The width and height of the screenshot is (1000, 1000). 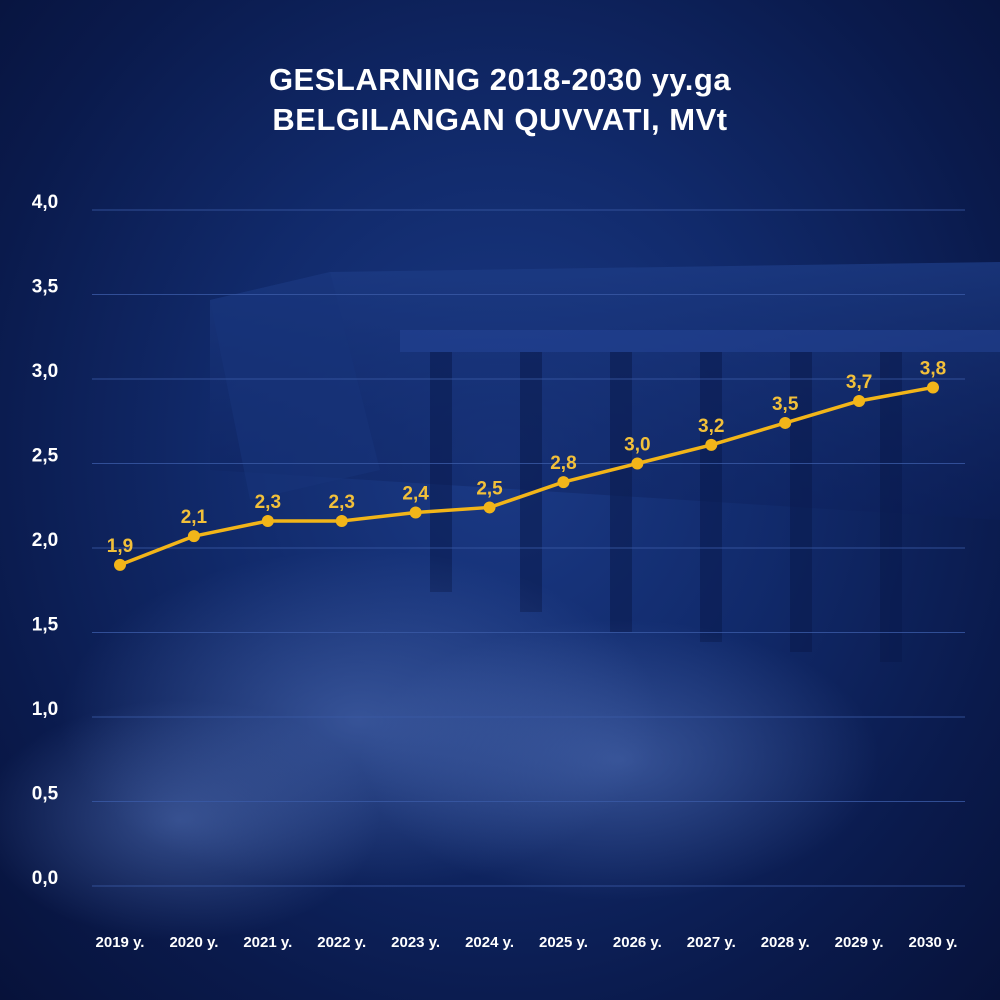 What do you see at coordinates (341, 942) in the screenshot?
I see `x-tick-label: 2022 y.` at bounding box center [341, 942].